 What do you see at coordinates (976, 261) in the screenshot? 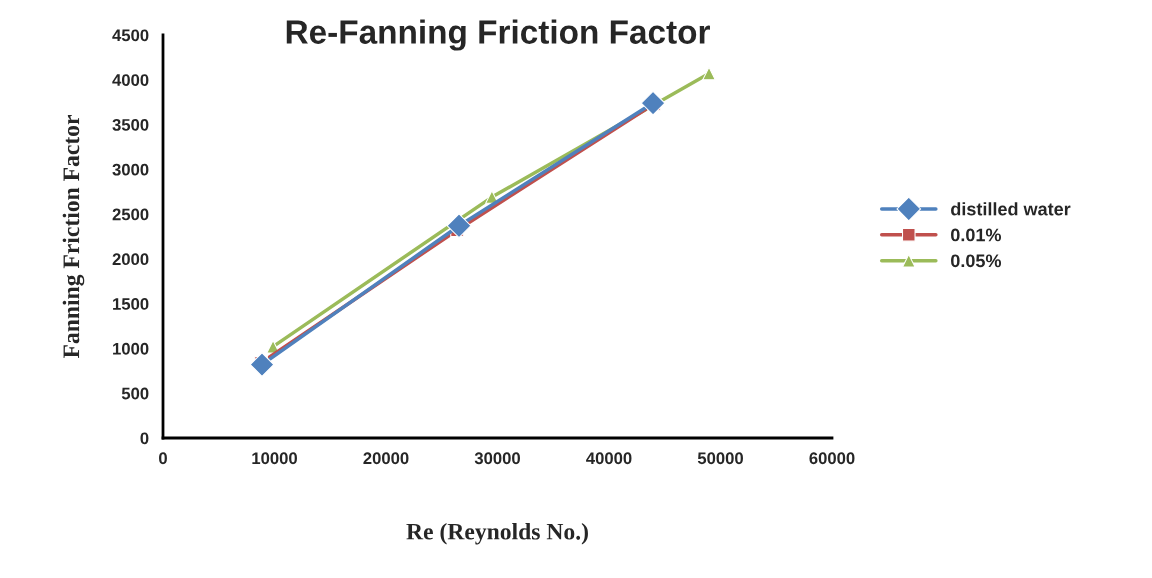
I see `legend-label: 0.05%` at bounding box center [976, 261].